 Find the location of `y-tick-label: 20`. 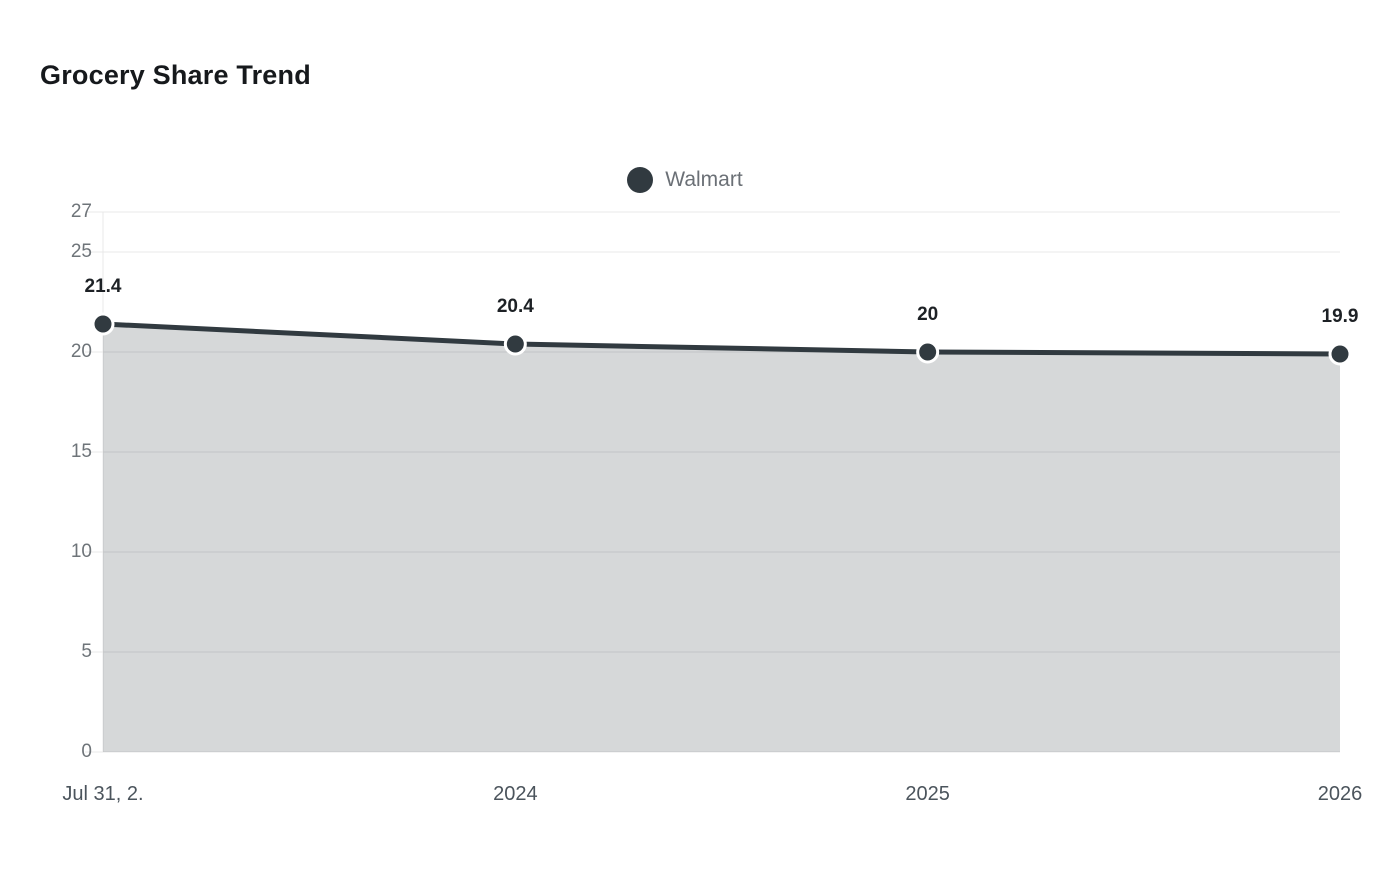

y-tick-label: 20 is located at coordinates (81, 351).